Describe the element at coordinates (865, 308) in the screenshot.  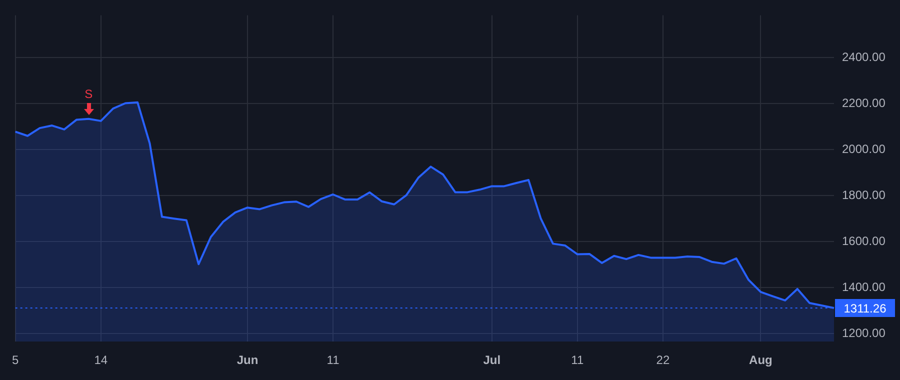
I see `ref-line-label: 1311.26` at that location.